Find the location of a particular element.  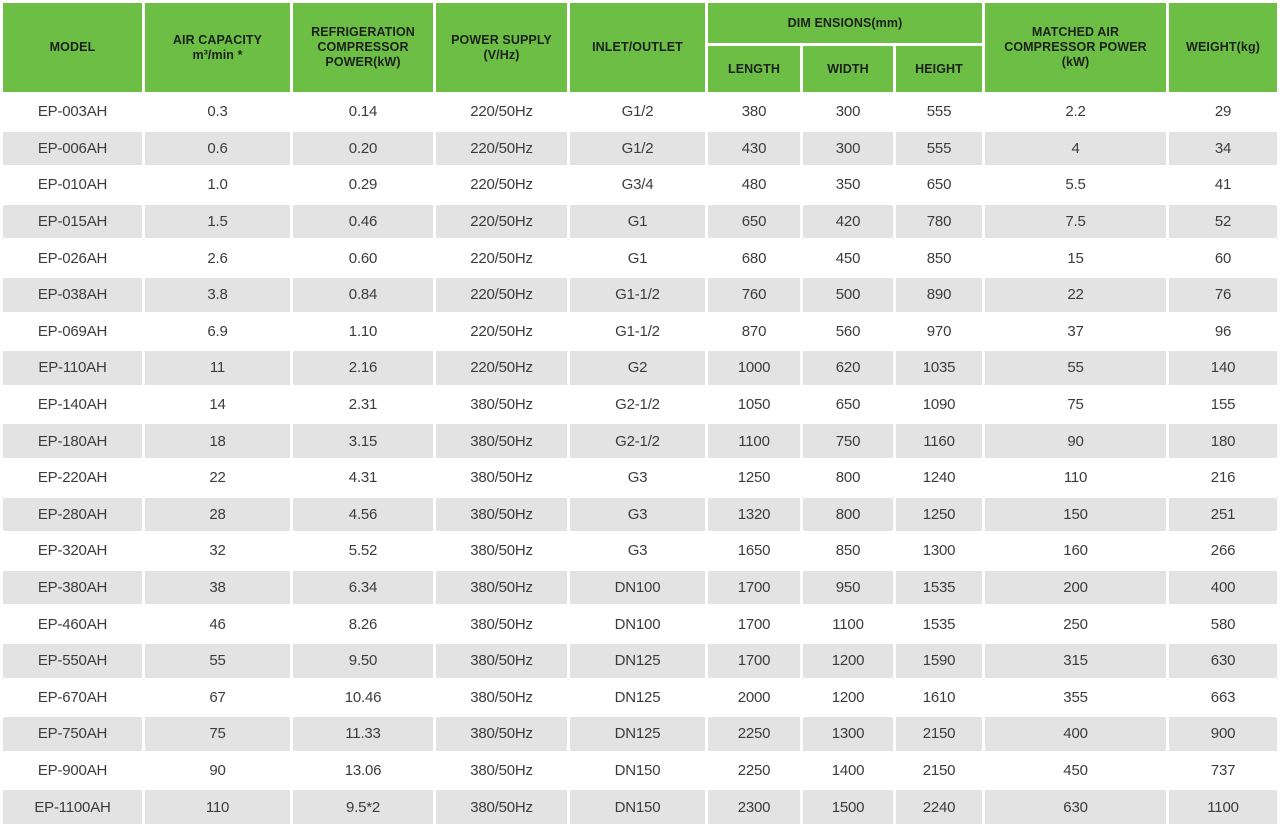

cell-air-capacity: 32 is located at coordinates (217, 551).